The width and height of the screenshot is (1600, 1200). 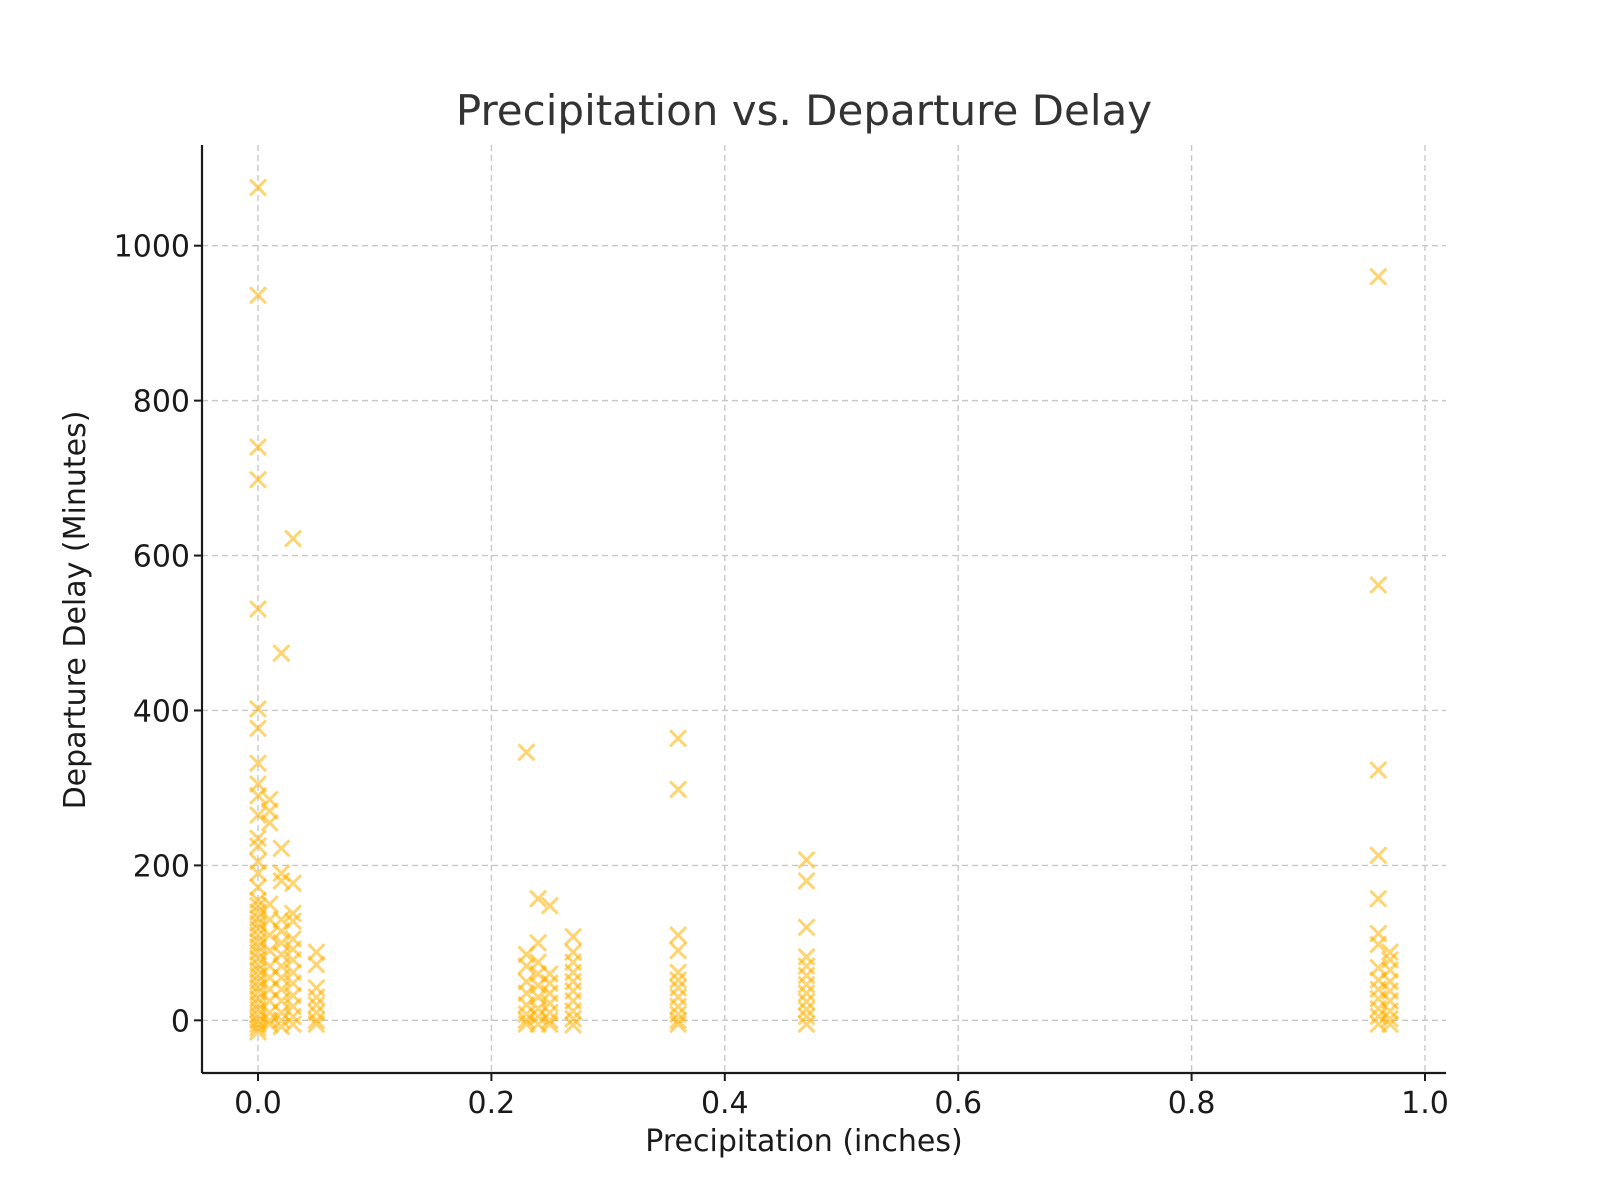 What do you see at coordinates (152, 247) in the screenshot?
I see `y-tick-label: 1000` at bounding box center [152, 247].